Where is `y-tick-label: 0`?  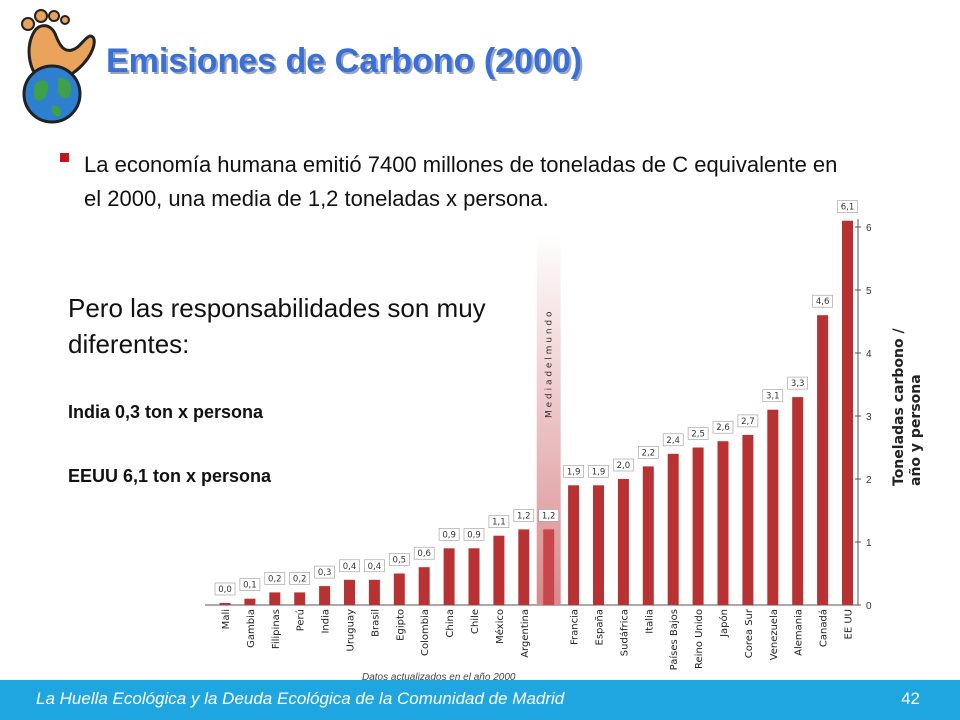 y-tick-label: 0 is located at coordinates (869, 606).